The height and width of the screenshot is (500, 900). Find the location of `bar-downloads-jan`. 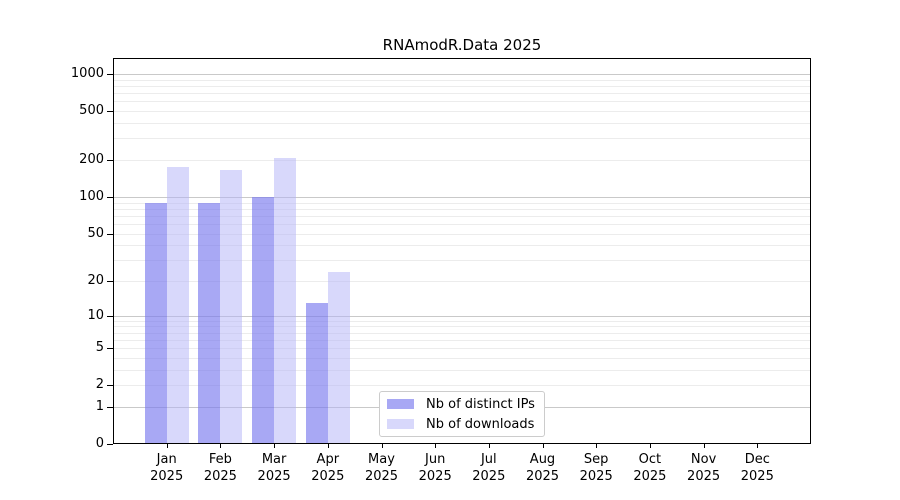

bar-downloads-jan is located at coordinates (177, 305).